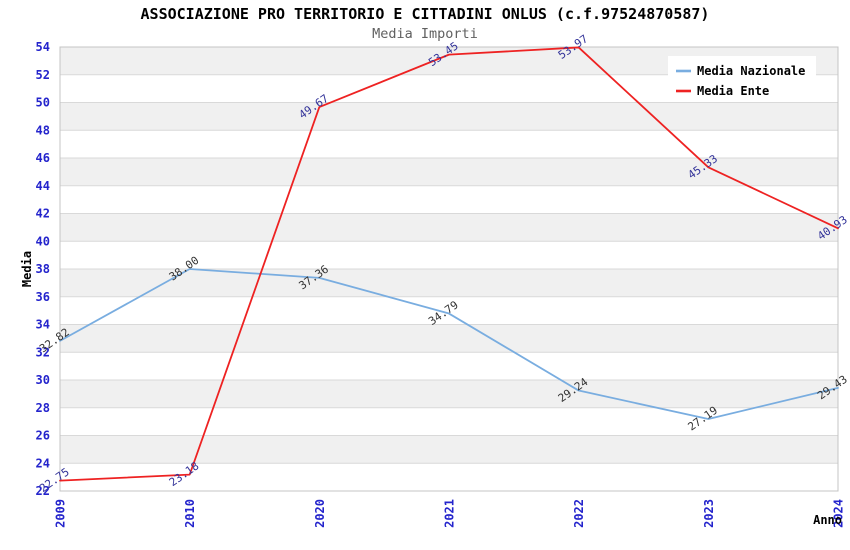  What do you see at coordinates (43, 214) in the screenshot?
I see `y-tick-label: 42` at bounding box center [43, 214].